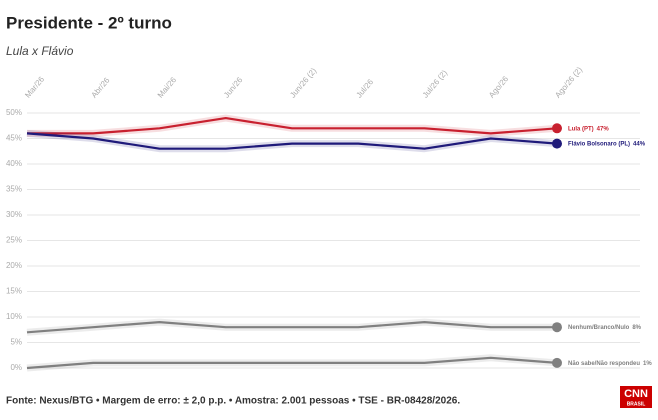  What do you see at coordinates (14, 291) in the screenshot?
I see `y-tick-label: 15%` at bounding box center [14, 291].